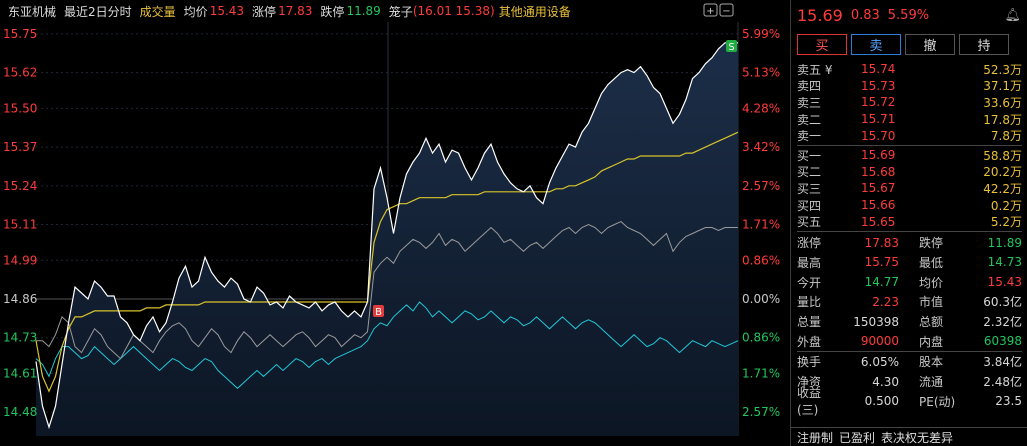 Image resolution: width=1027 pixels, height=446 pixels. I want to click on stat-k1: 涨停, so click(809, 243).